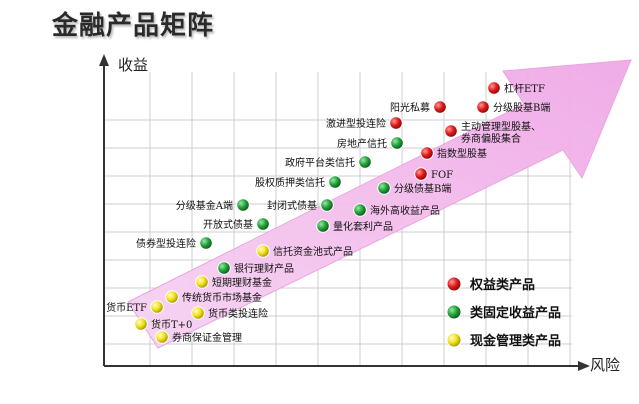 This screenshot has height=404, width=639. I want to click on product-point: 指数型股基, so click(453, 153).